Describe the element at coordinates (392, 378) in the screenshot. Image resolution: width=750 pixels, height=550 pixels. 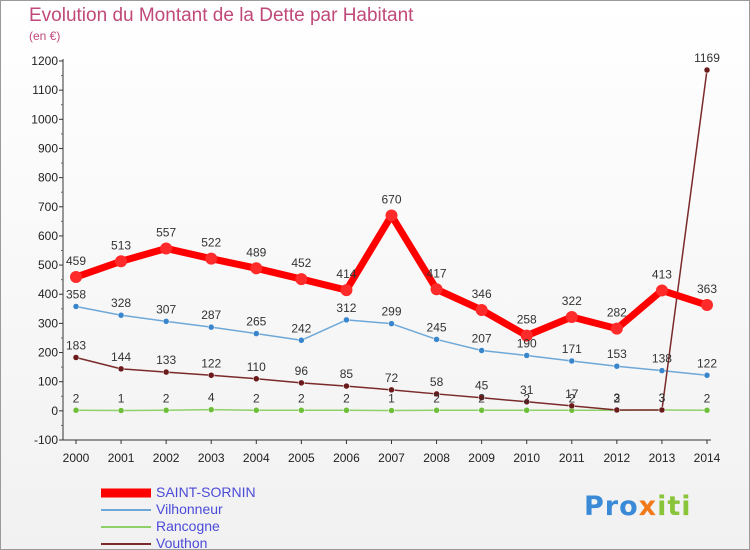
I see `data-label: 72` at that location.